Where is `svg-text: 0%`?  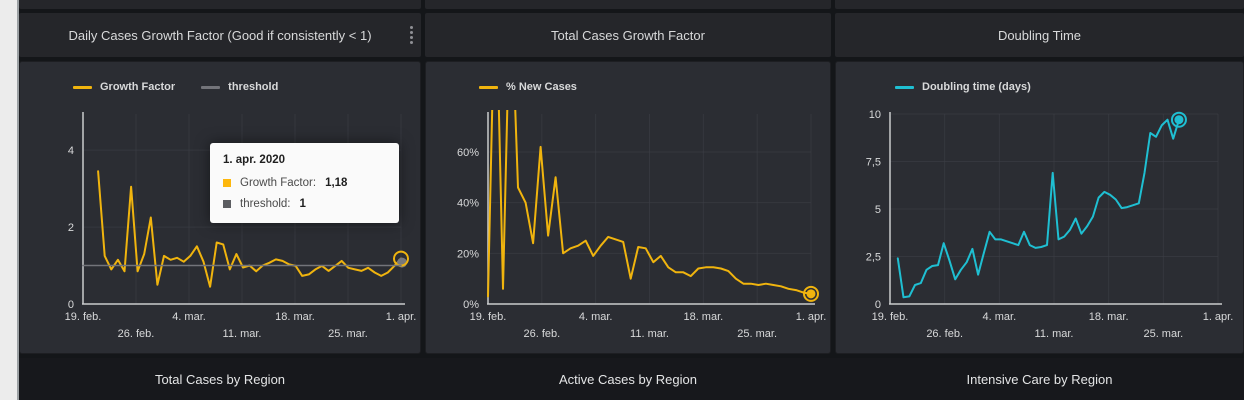
svg-text: 0% is located at coordinates (471, 305).